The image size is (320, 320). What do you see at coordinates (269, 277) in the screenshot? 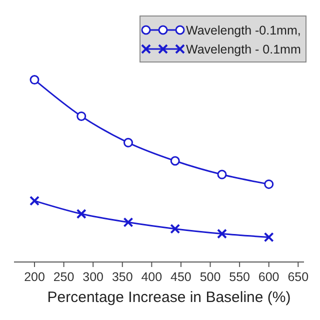
I see `x-tick-label: 600` at bounding box center [269, 277].